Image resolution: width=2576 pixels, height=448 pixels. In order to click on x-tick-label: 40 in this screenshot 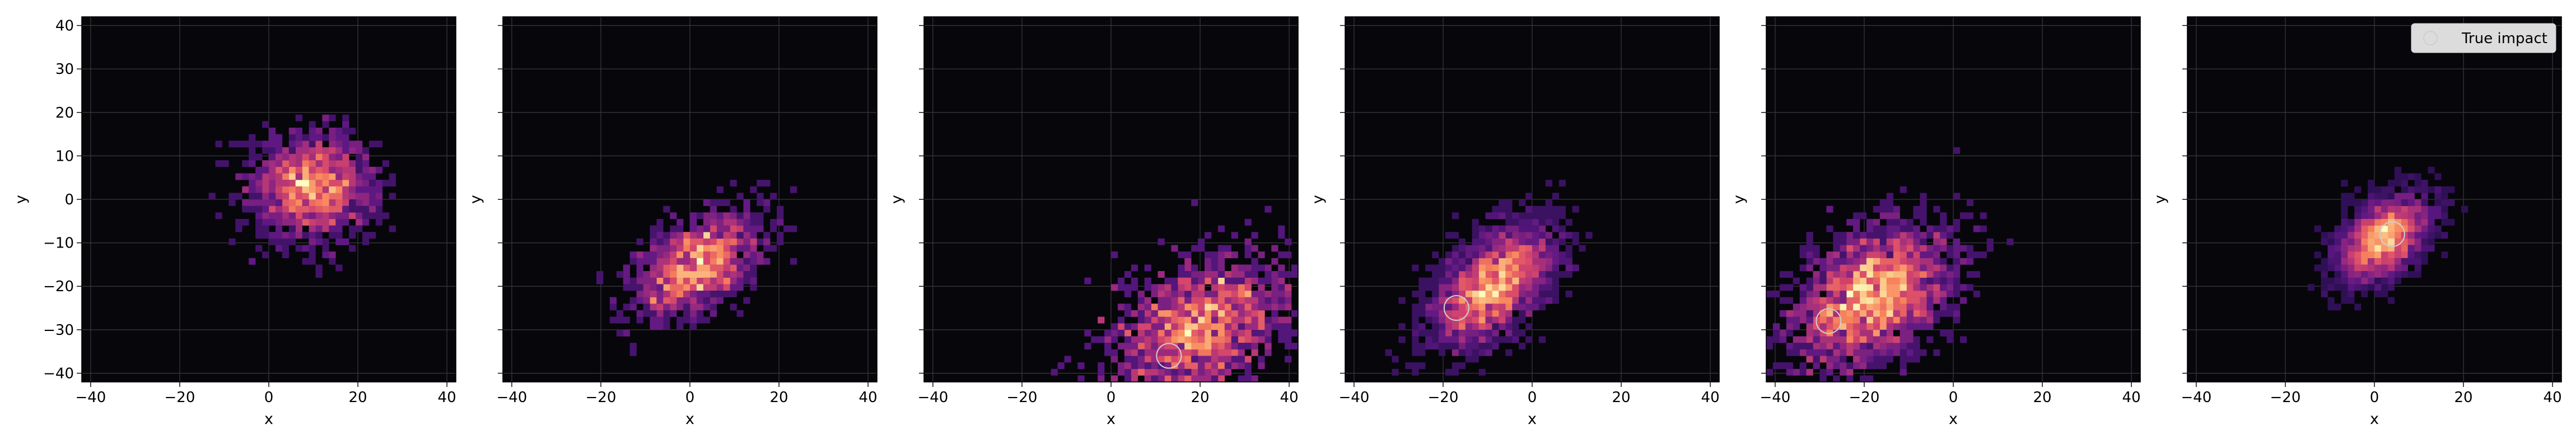, I will do `click(1711, 398)`.